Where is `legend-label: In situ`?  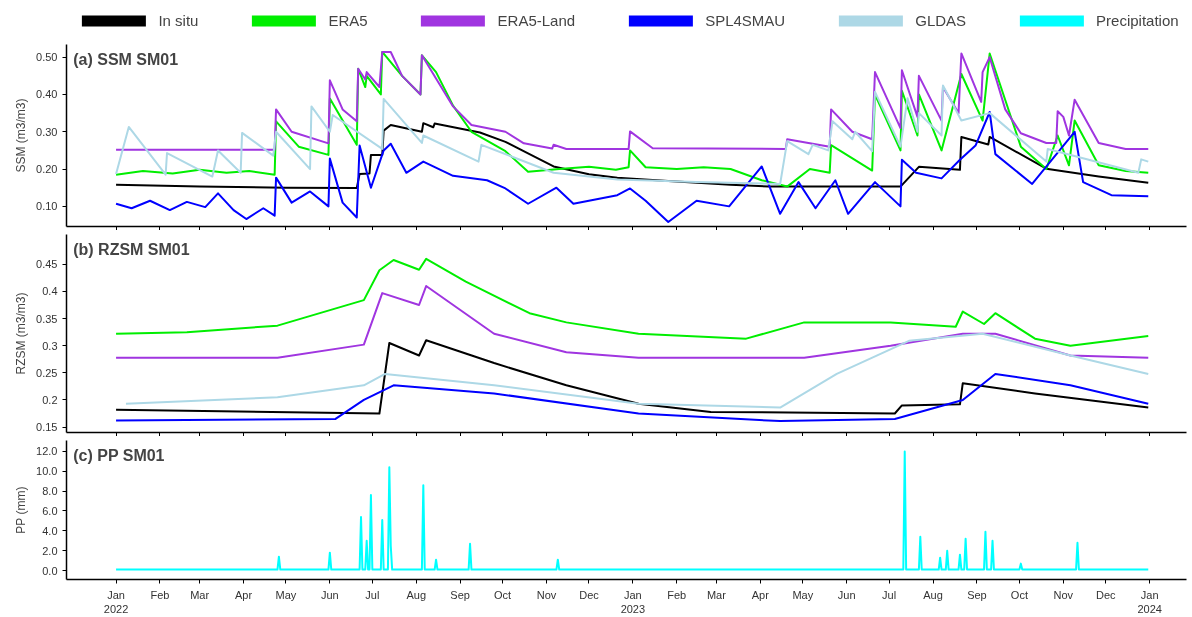
legend-label: In situ is located at coordinates (178, 20).